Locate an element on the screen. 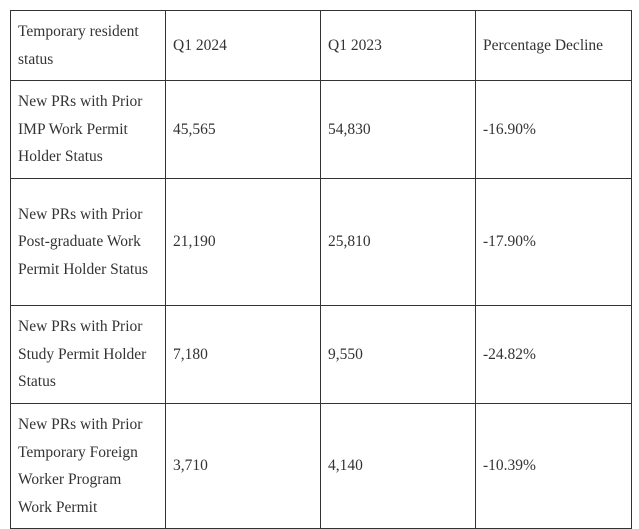 The image size is (639, 529). table-cell: 3,710 is located at coordinates (243, 466).